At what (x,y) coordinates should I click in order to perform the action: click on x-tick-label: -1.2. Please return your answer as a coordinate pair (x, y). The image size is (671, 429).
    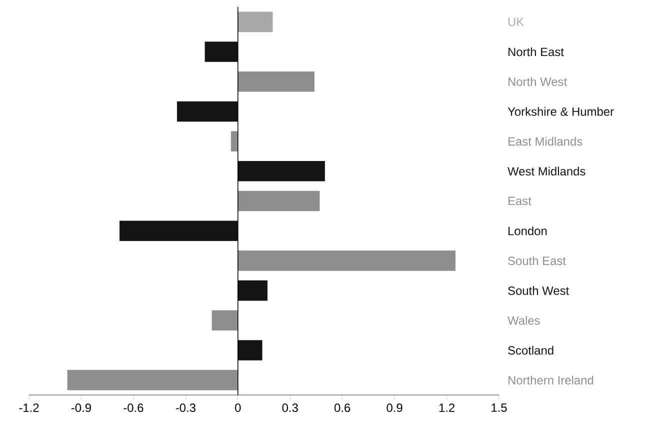
    Looking at the image, I should click on (29, 408).